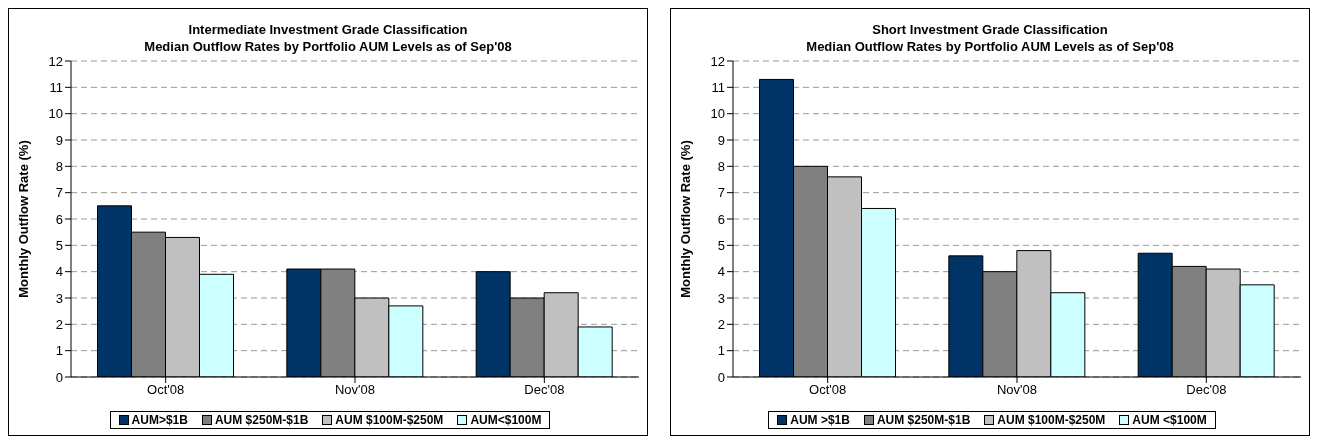 This screenshot has height=446, width=1318. What do you see at coordinates (159, 420) in the screenshot?
I see `legend-label: AUM>$1B` at bounding box center [159, 420].